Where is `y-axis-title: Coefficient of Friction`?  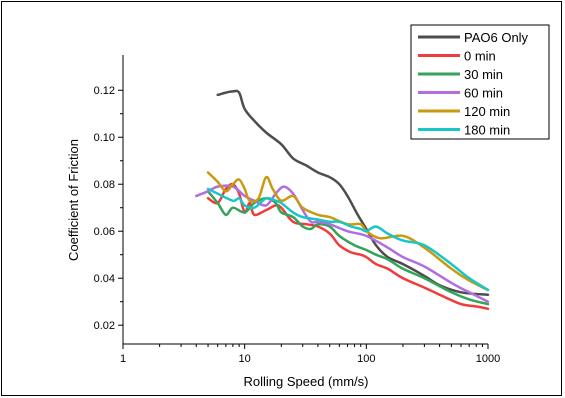
y-axis-title: Coefficient of Friction is located at coordinates (73, 200).